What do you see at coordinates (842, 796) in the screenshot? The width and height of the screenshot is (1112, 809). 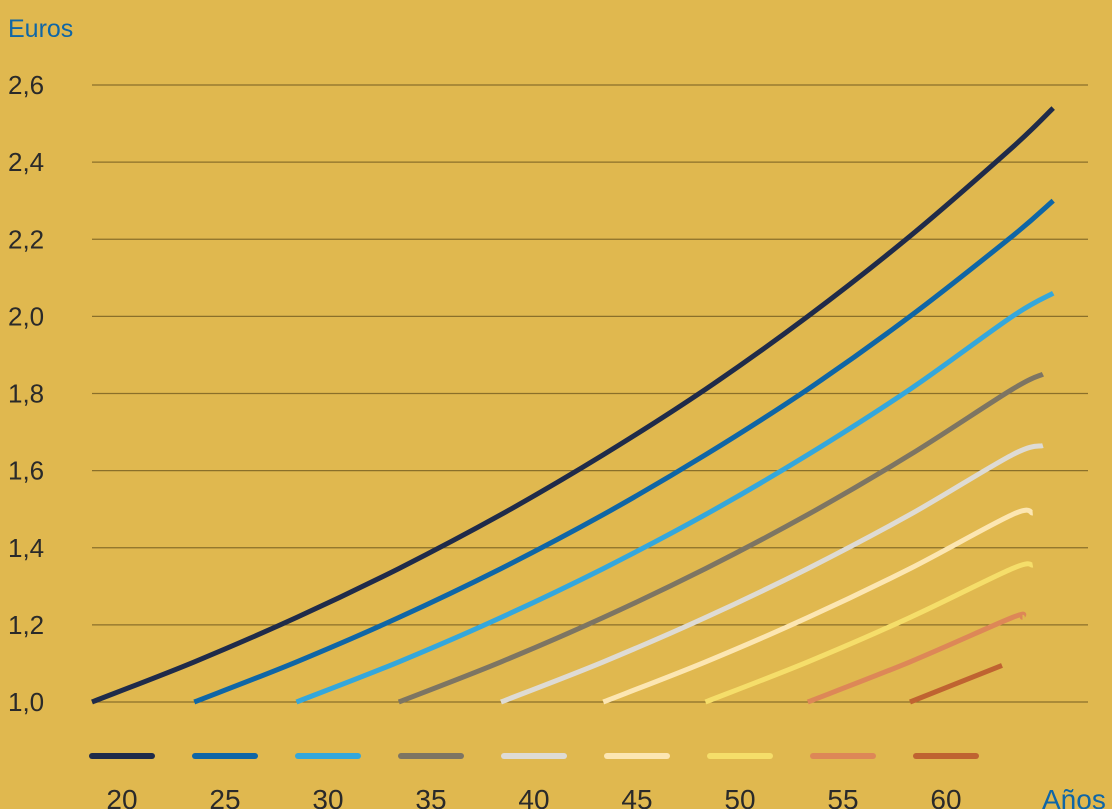 I see `legend-label-55: 55` at bounding box center [842, 796].